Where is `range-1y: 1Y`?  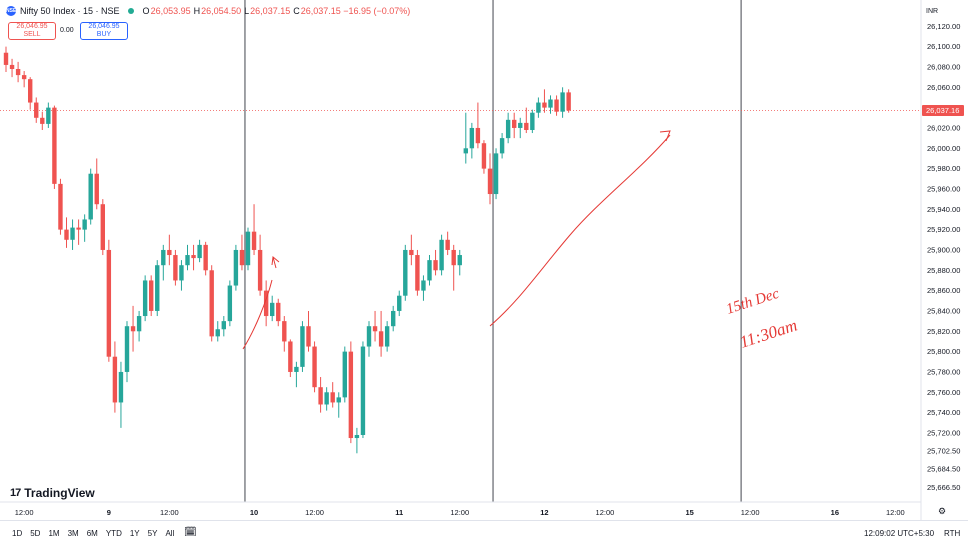 range-1y: 1Y is located at coordinates (134, 533).